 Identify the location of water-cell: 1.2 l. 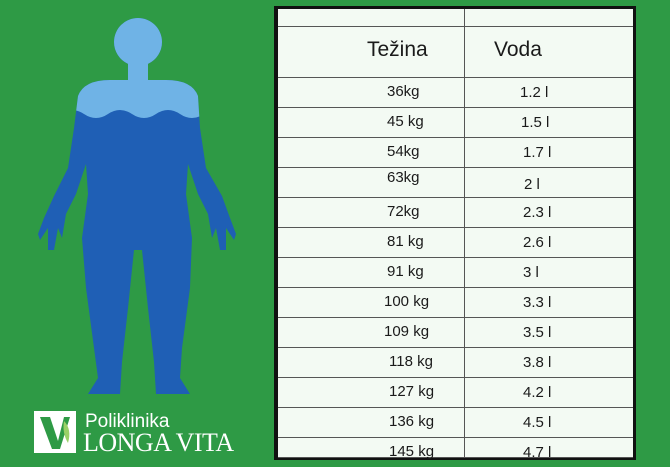
(534, 92).